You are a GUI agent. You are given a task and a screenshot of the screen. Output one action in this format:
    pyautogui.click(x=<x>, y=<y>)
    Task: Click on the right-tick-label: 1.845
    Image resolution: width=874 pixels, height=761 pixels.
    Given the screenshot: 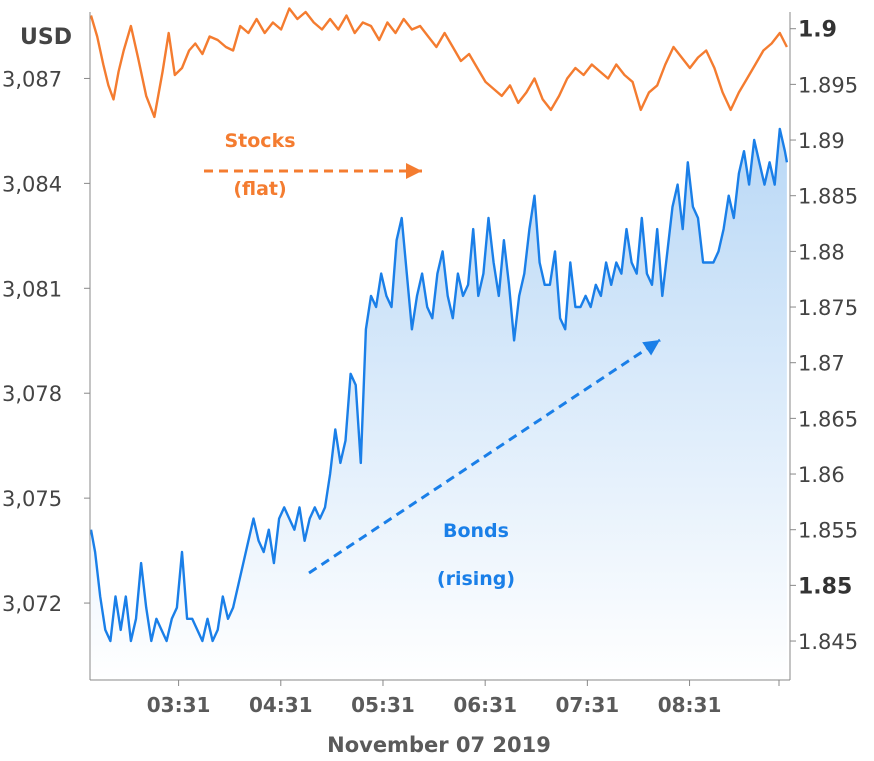 What is the action you would take?
    pyautogui.click(x=828, y=642)
    